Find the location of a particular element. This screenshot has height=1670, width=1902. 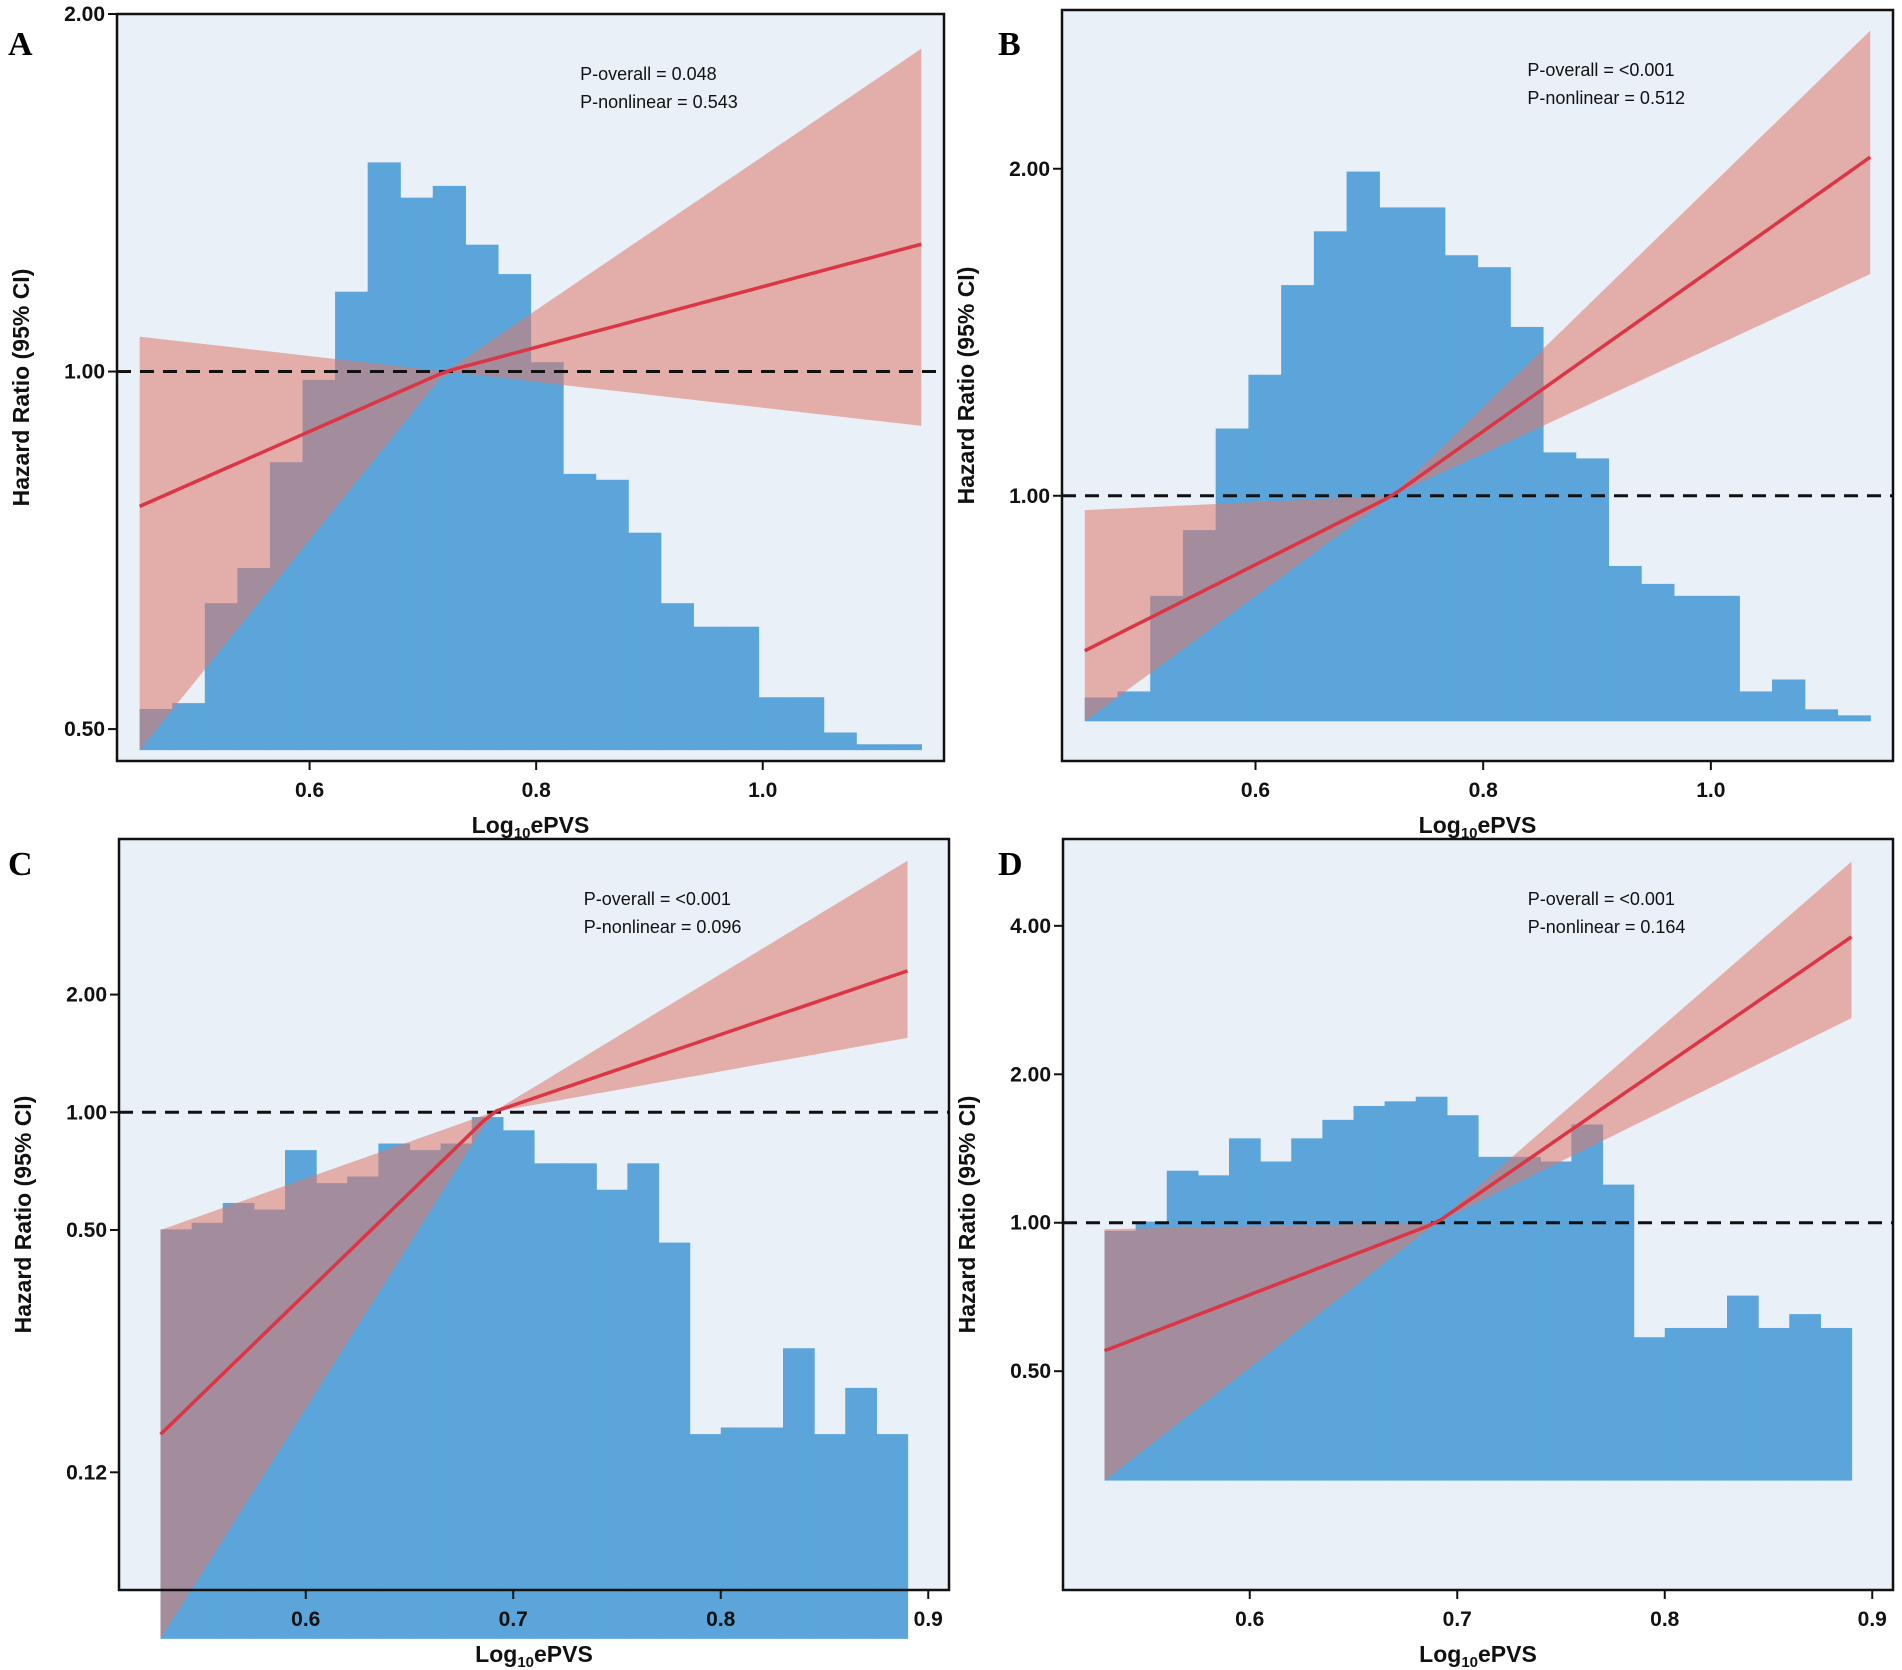

y-tick-label: 4.00 is located at coordinates (1030, 926).